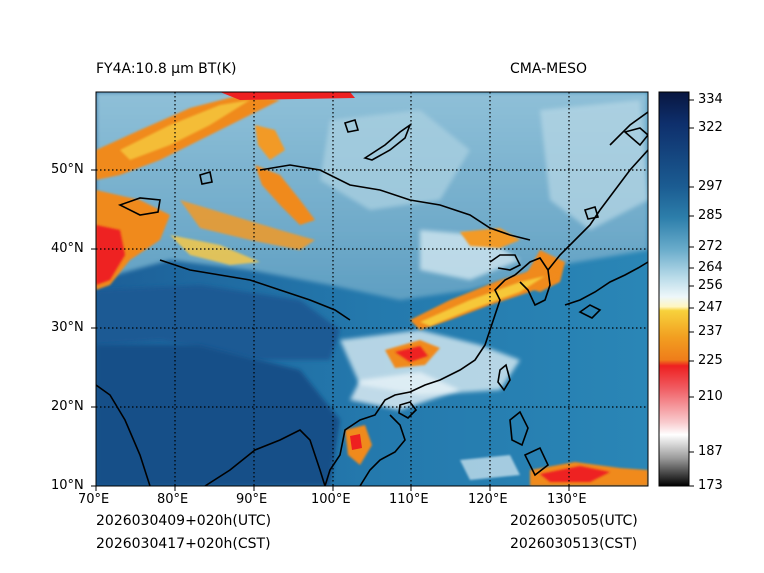  I want to click on lon-label: 90°E, so click(252, 499).